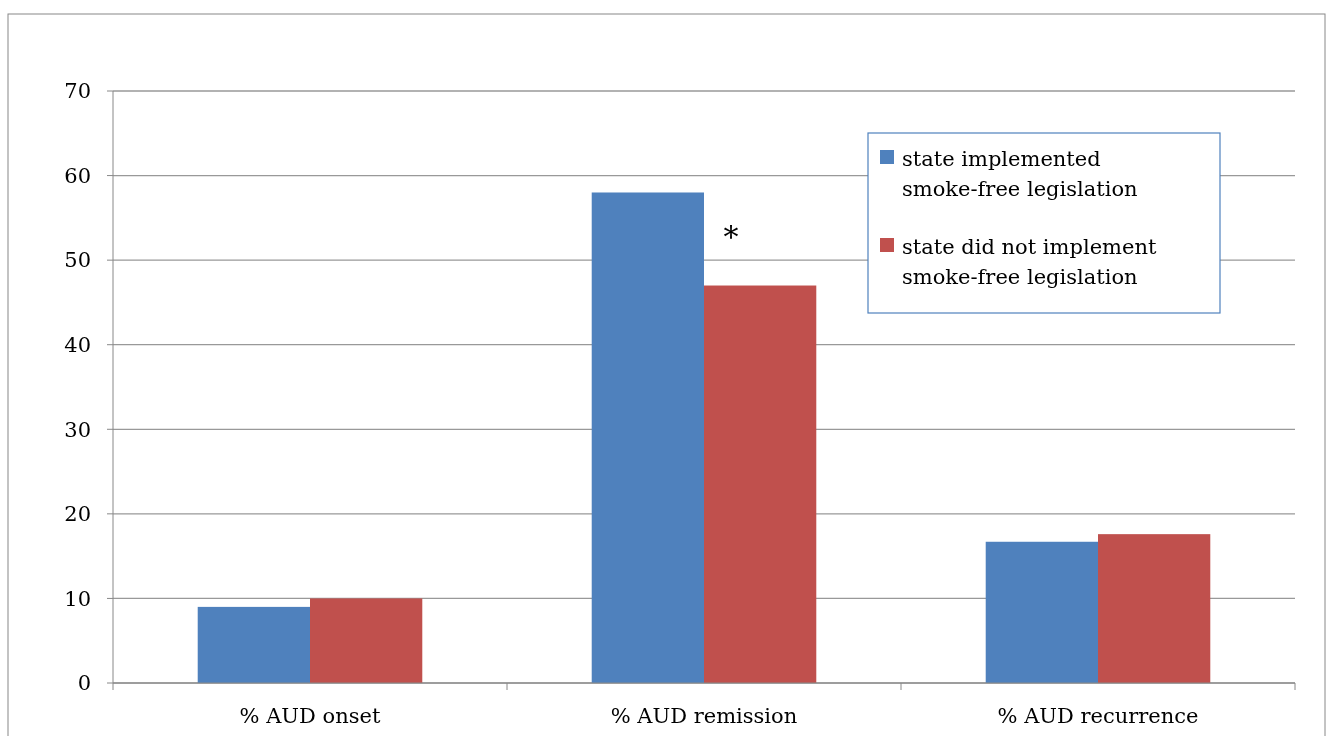 This screenshot has height=736, width=1326. I want to click on y-tick-label: 50, so click(77, 260).